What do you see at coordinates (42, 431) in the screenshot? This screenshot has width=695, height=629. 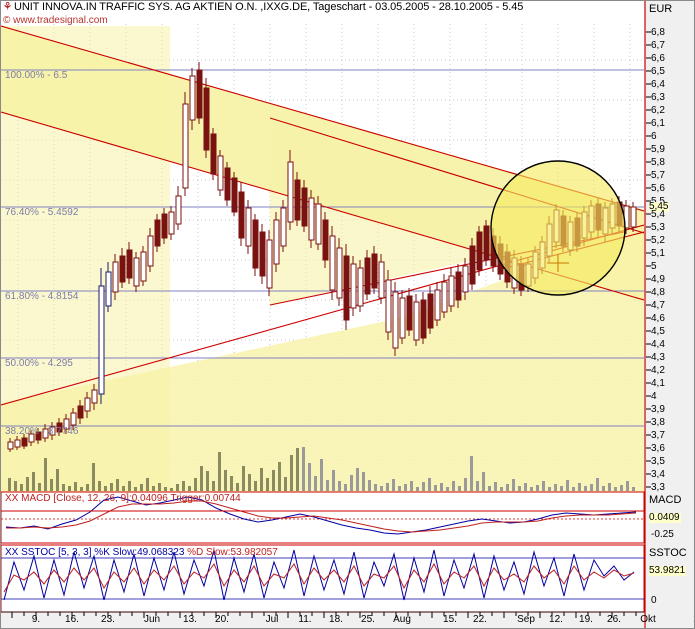 I see `fib-label-382: 38.20% - 3.7746` at bounding box center [42, 431].